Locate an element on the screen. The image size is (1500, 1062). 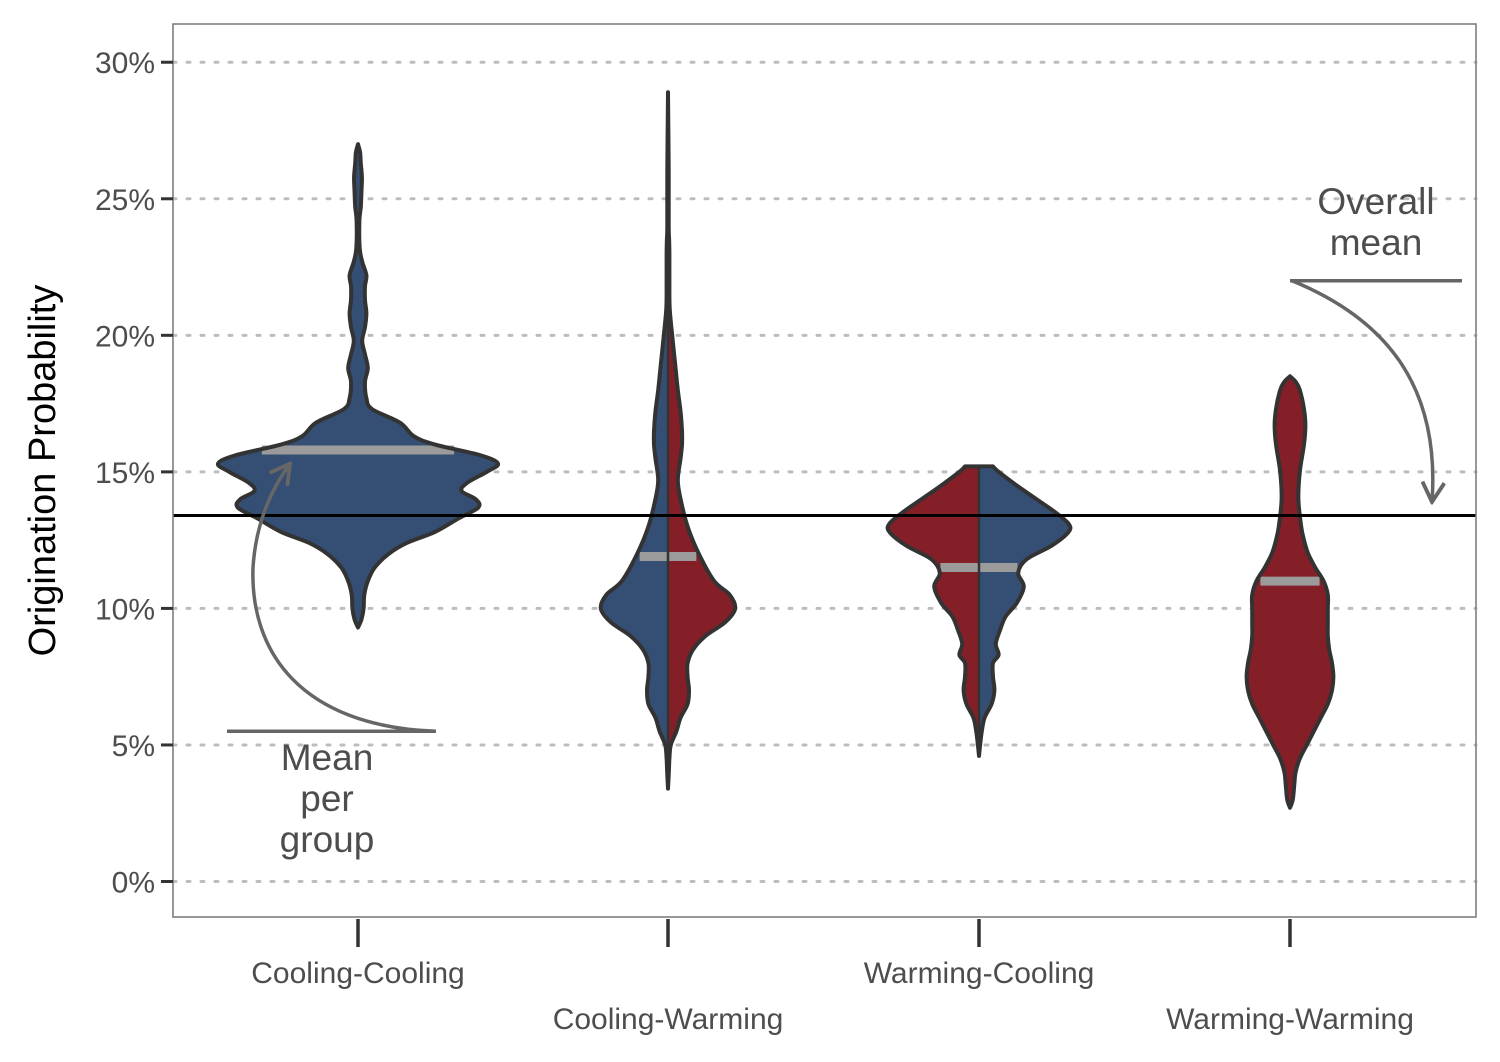
mean-per-group-label: Mean is located at coordinates (327, 757).